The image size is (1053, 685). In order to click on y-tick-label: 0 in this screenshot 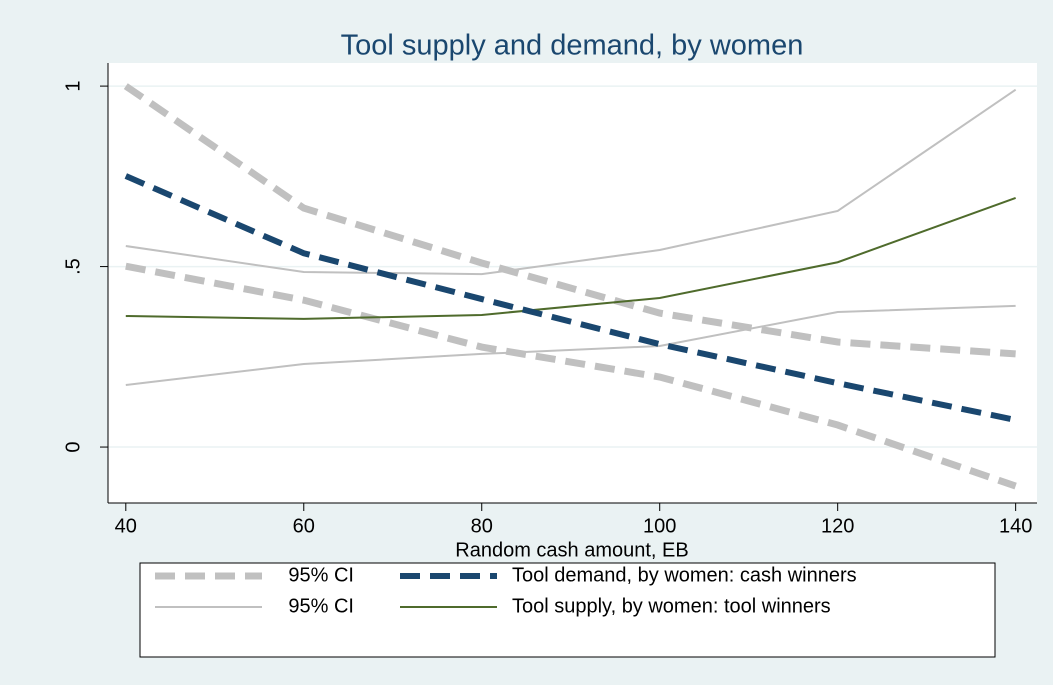, I will do `click(73, 446)`.